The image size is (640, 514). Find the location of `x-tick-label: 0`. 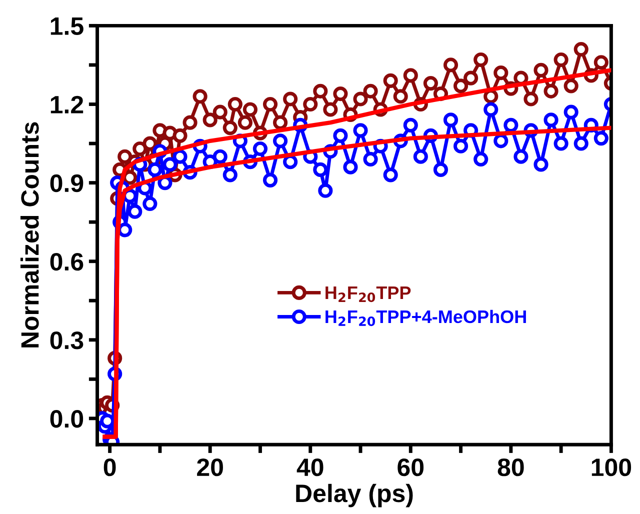

x-tick-label: 0 is located at coordinates (110, 467).